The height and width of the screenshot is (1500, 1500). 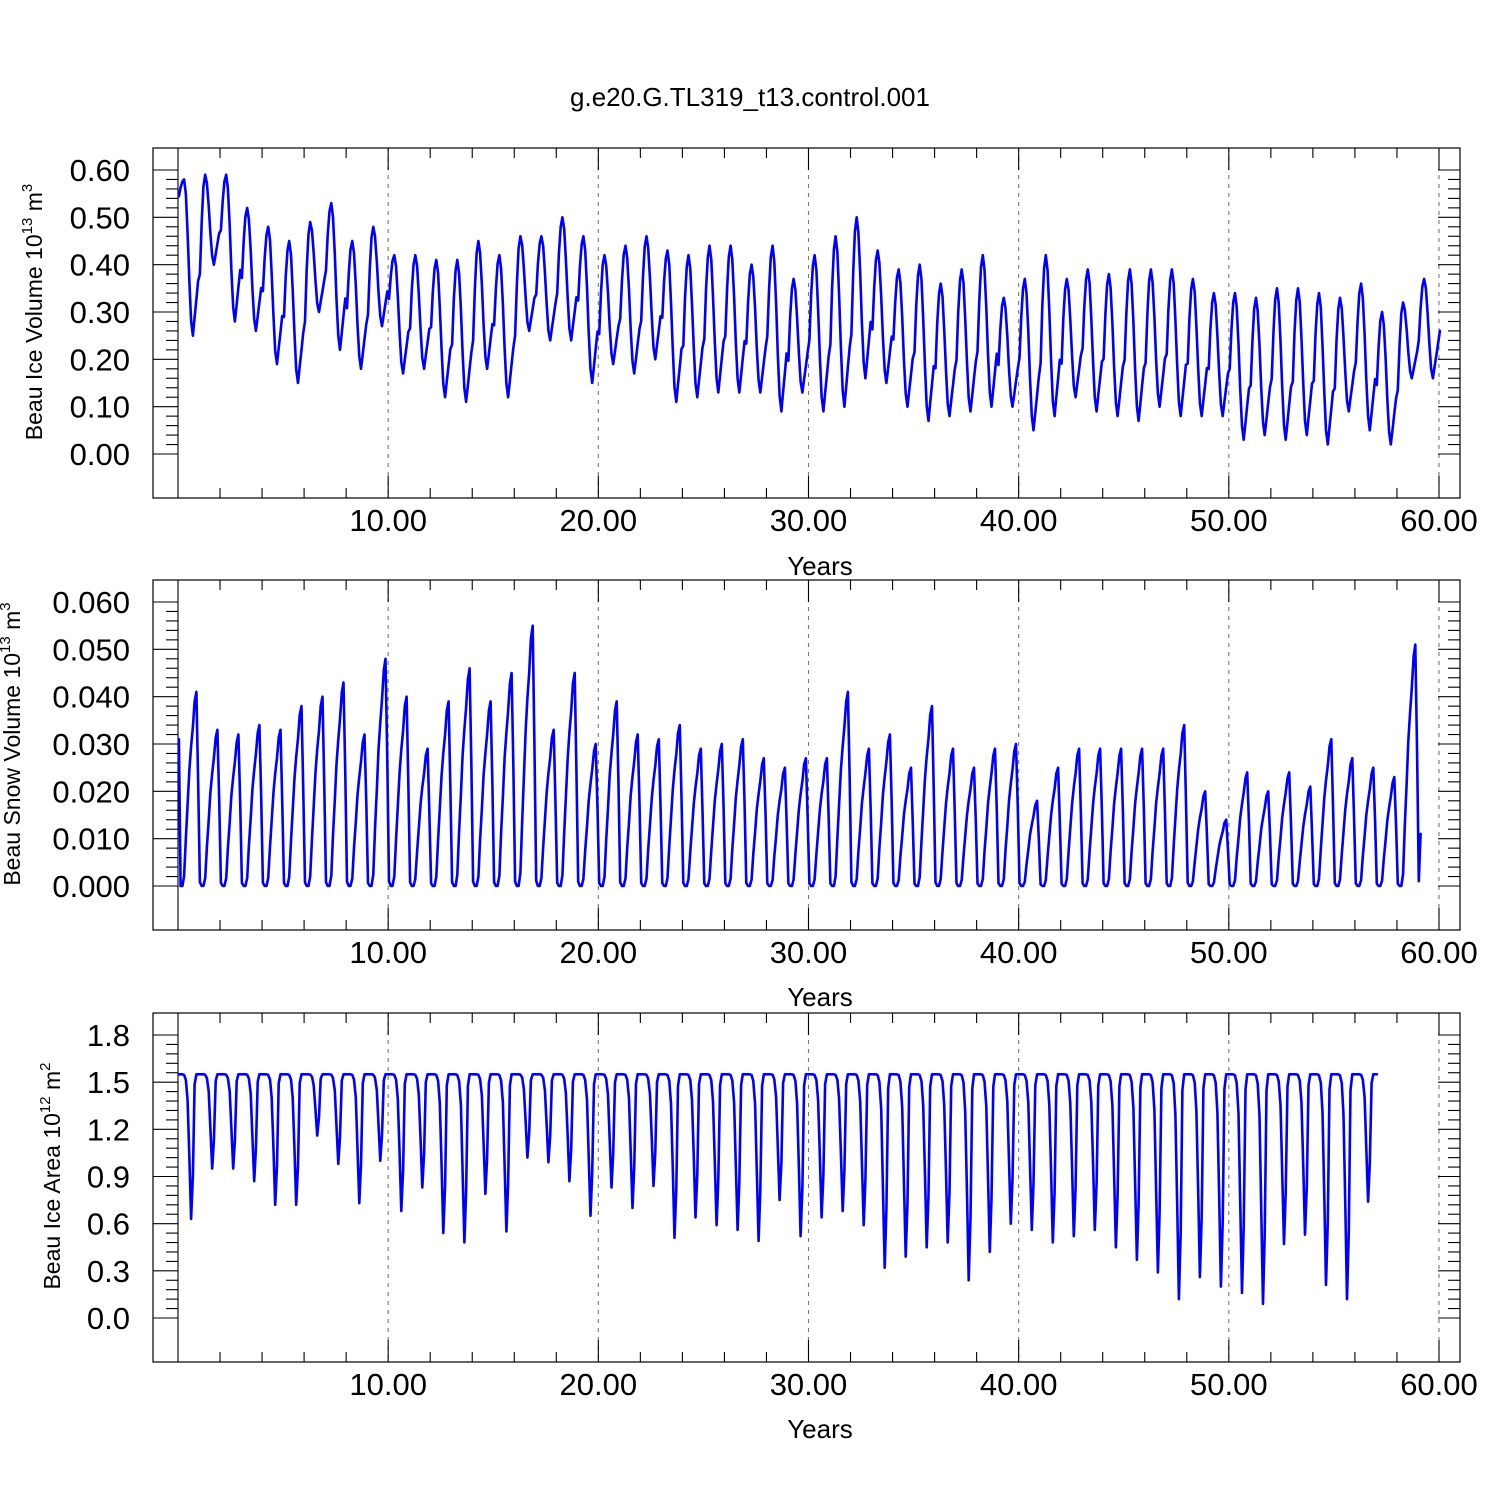 What do you see at coordinates (750, 97) in the screenshot?
I see `figure-title: g.e20.G.TL319_t13.control.001` at bounding box center [750, 97].